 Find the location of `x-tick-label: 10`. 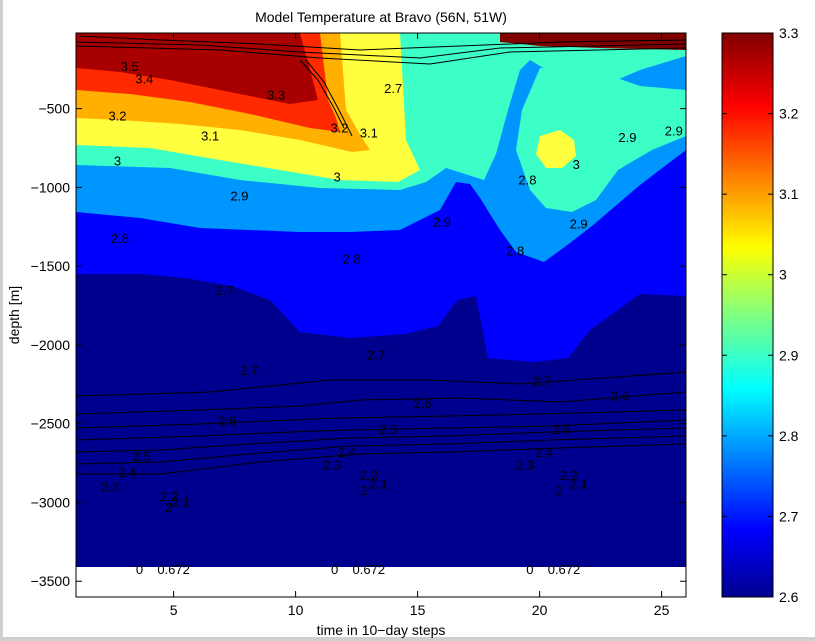

x-tick-label: 10 is located at coordinates (296, 610).